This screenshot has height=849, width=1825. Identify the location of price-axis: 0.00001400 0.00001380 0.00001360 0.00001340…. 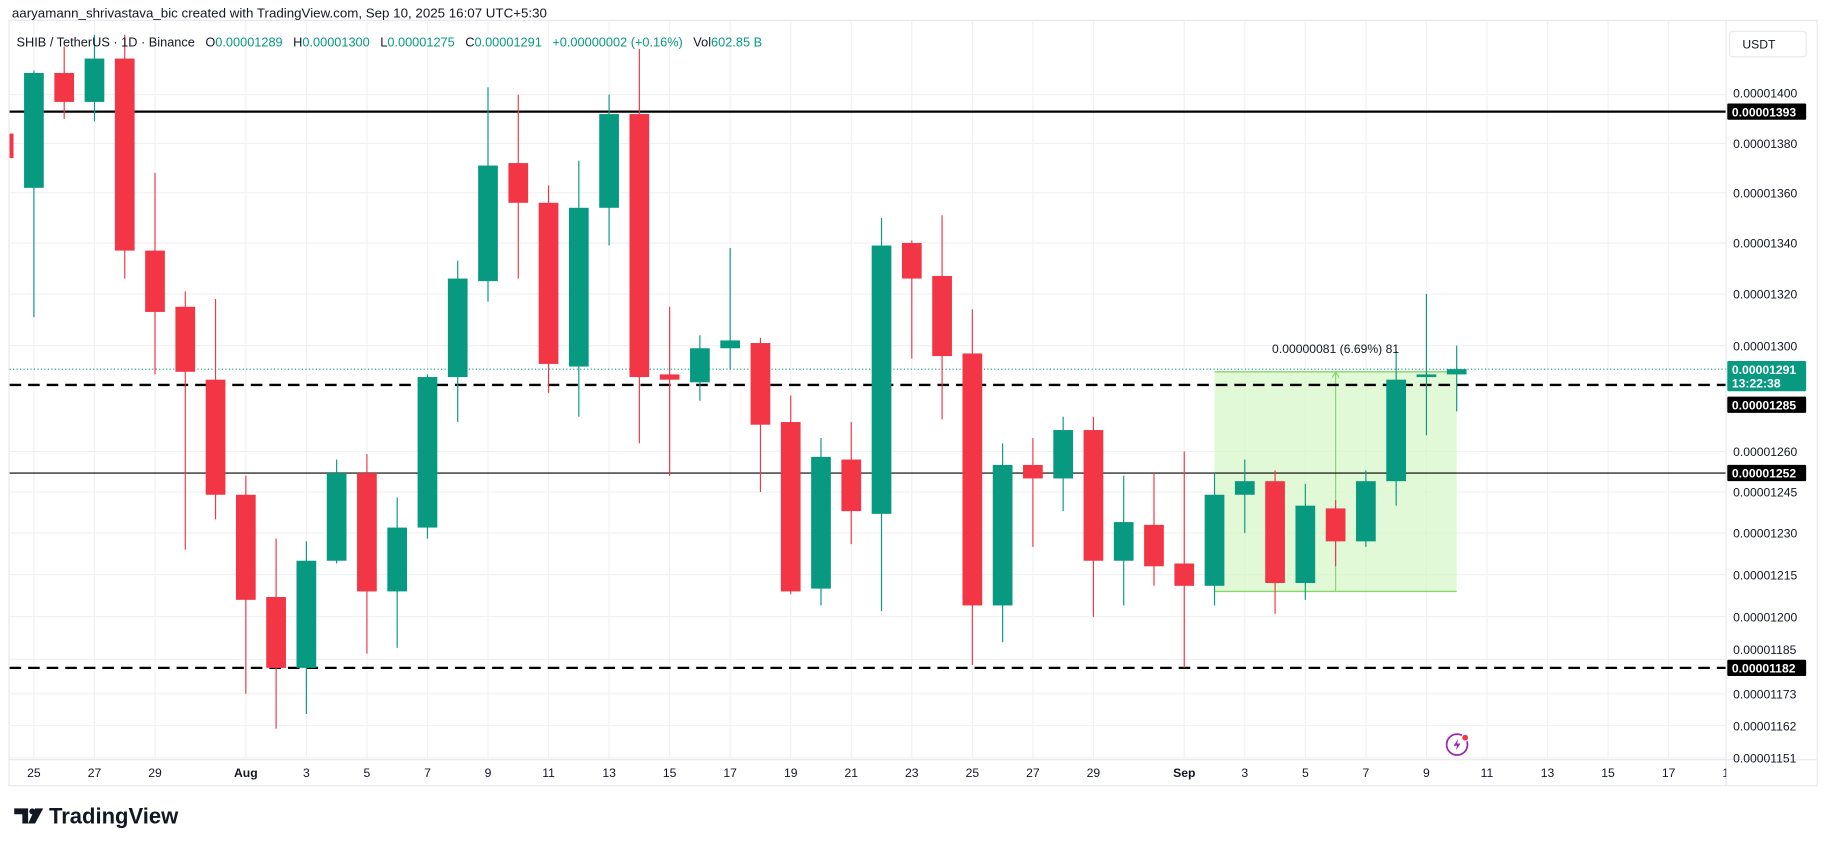
(1765, 426).